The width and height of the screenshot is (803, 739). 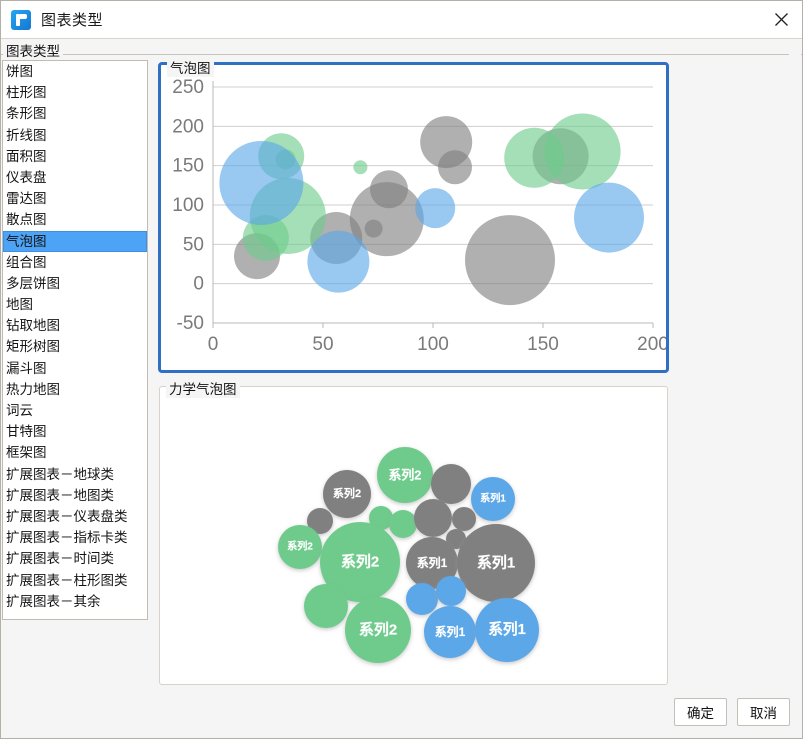 What do you see at coordinates (33, 50) in the screenshot?
I see `chart-type-group-label: 图表类型` at bounding box center [33, 50].